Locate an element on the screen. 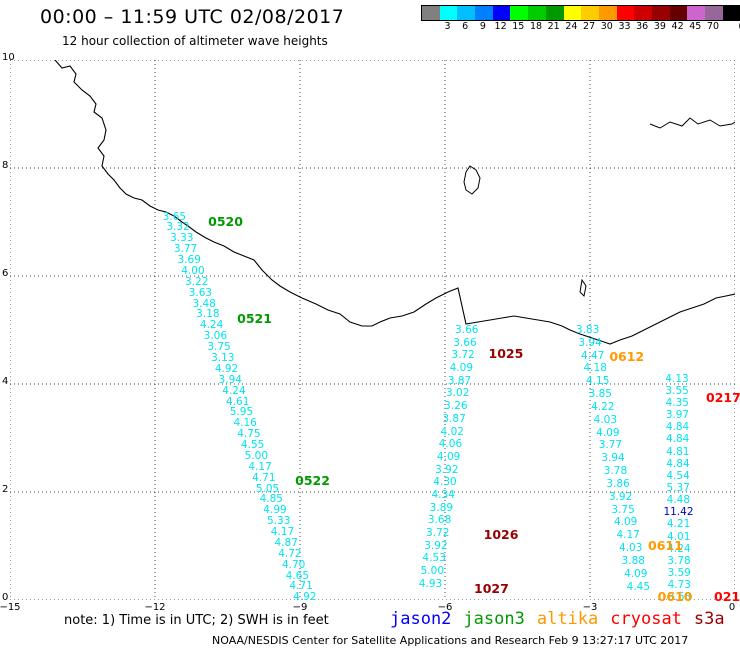 This screenshot has height=650, width=740. color-scale-label: 42 is located at coordinates (677, 26).